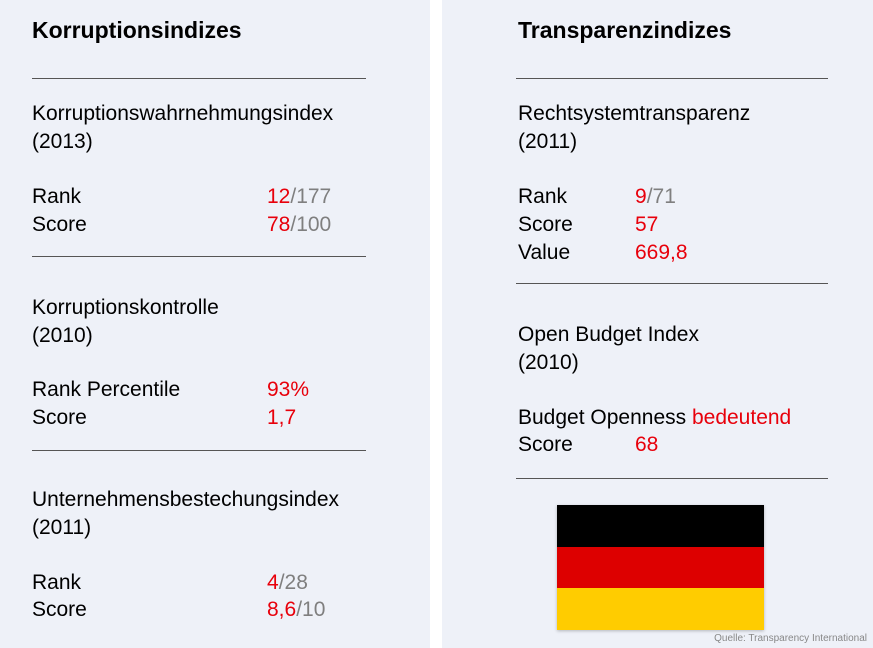 This screenshot has width=873, height=648. Describe the element at coordinates (311, 609) in the screenshot. I see `bribery-score-total: /10` at that location.